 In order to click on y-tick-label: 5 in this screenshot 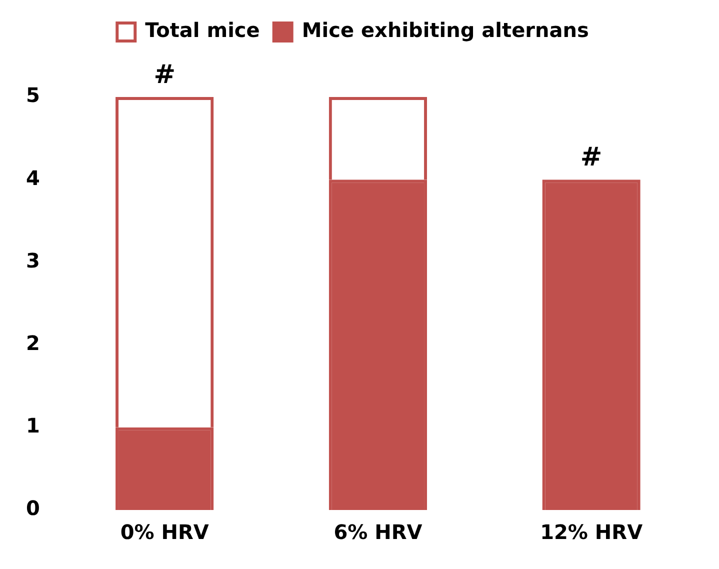, I will do `click(33, 95)`.